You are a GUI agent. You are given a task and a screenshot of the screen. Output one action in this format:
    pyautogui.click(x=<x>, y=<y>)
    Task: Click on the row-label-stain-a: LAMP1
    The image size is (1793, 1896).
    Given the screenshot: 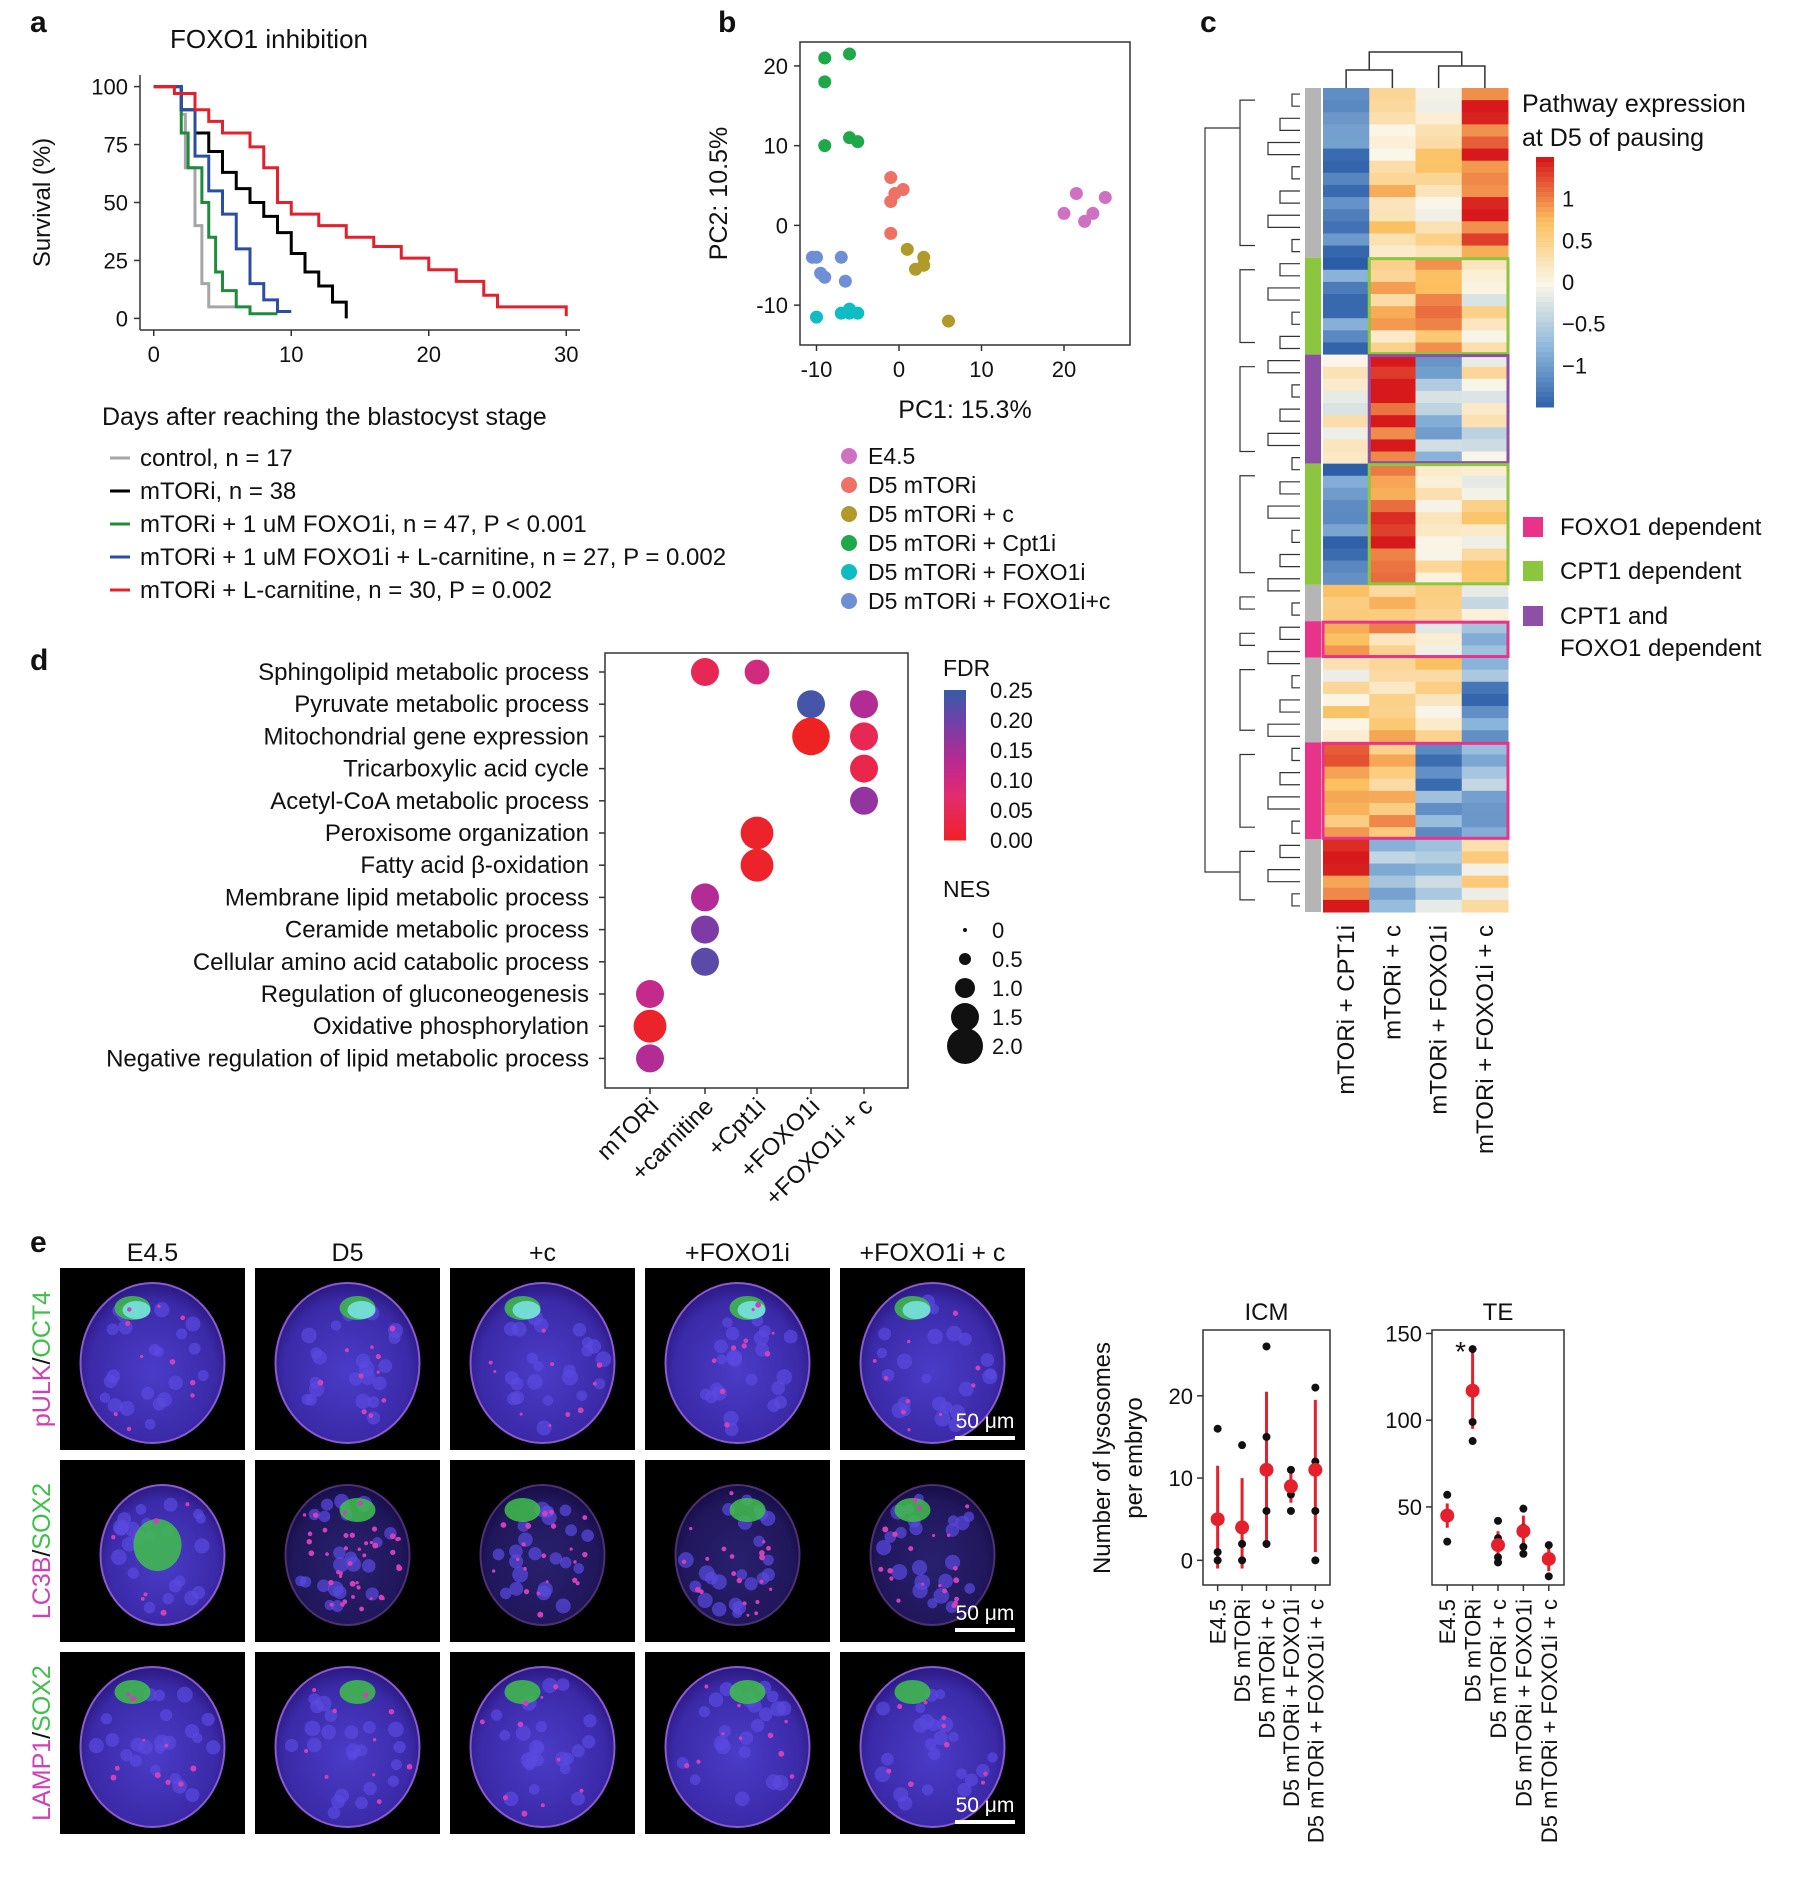 What is the action you would take?
    pyautogui.click(x=42, y=1780)
    